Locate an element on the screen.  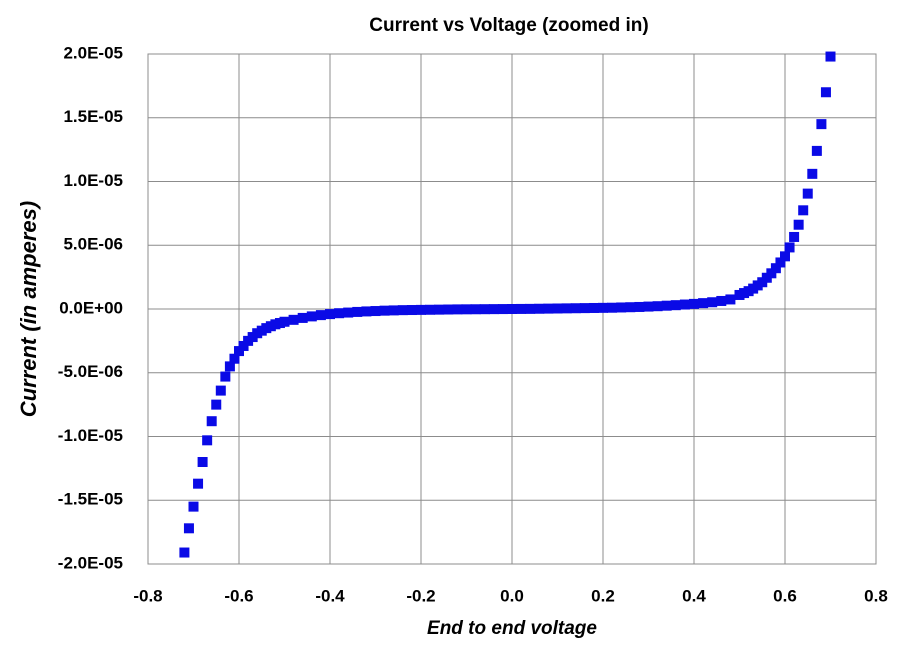
y-axis-label: Current (in amperes) is located at coordinates (28, 309).